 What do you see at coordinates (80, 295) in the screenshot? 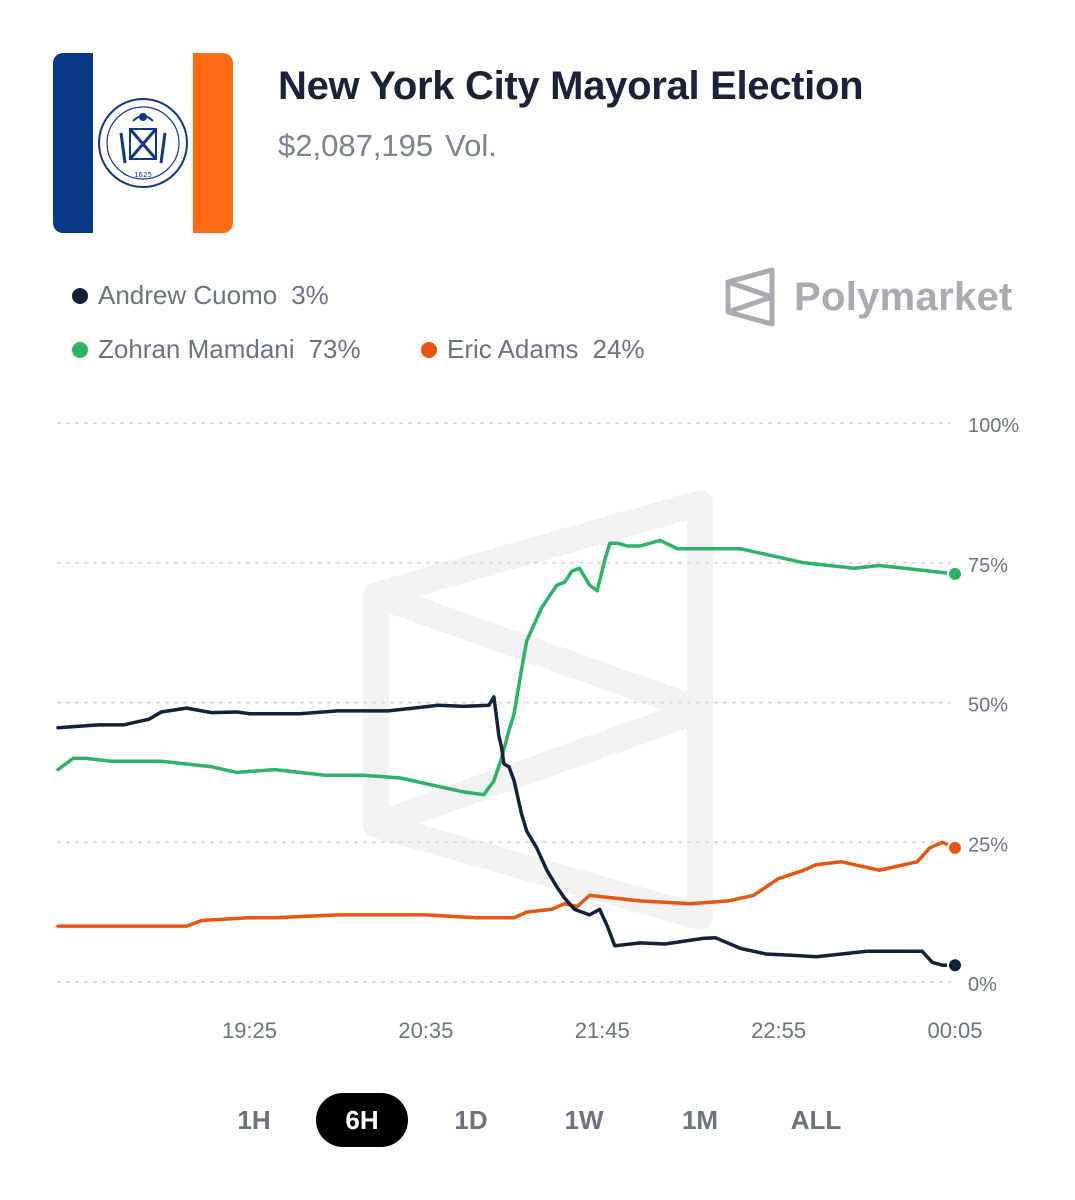
I see `legend-dot-cuomo` at bounding box center [80, 295].